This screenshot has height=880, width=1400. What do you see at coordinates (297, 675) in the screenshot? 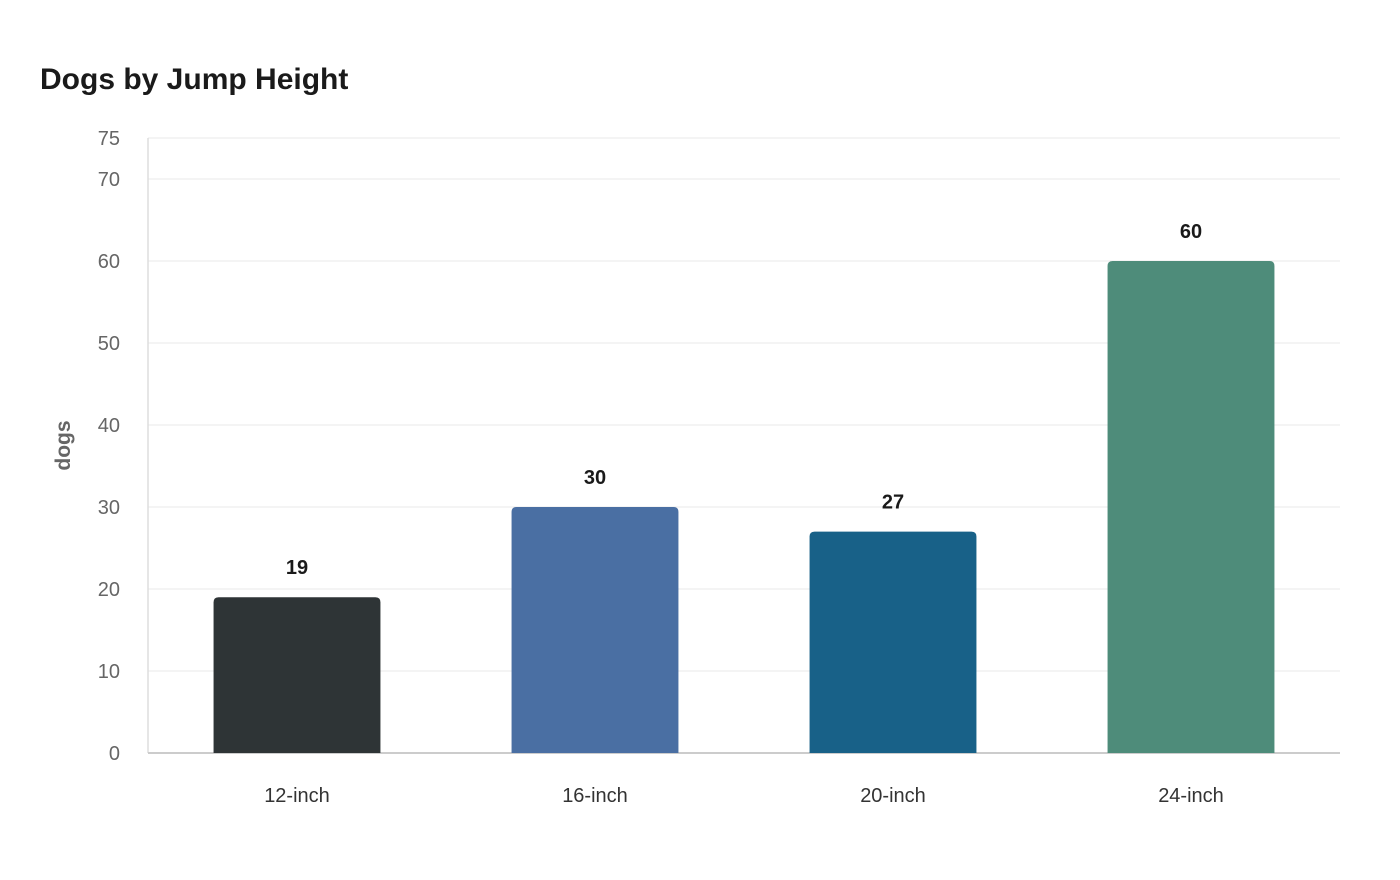
I see `bar-12-inch` at bounding box center [297, 675].